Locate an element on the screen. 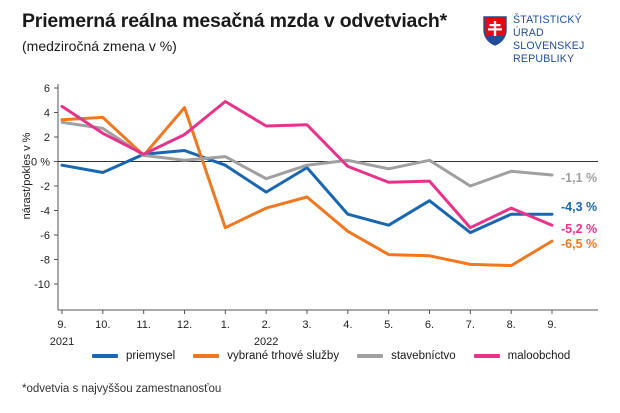  logo-line: ÚRAD is located at coordinates (528, 33).